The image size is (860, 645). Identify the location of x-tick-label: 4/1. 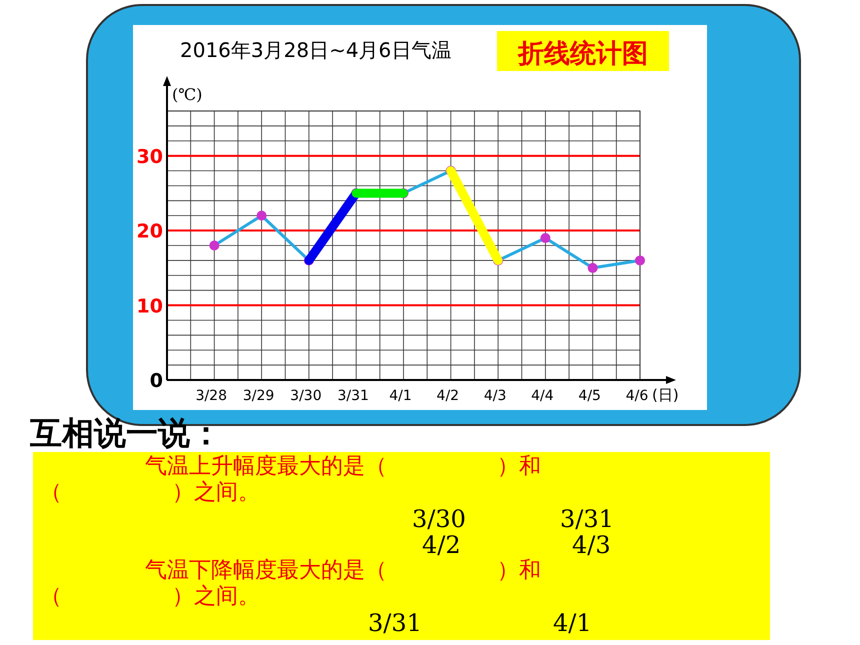
(400, 396).